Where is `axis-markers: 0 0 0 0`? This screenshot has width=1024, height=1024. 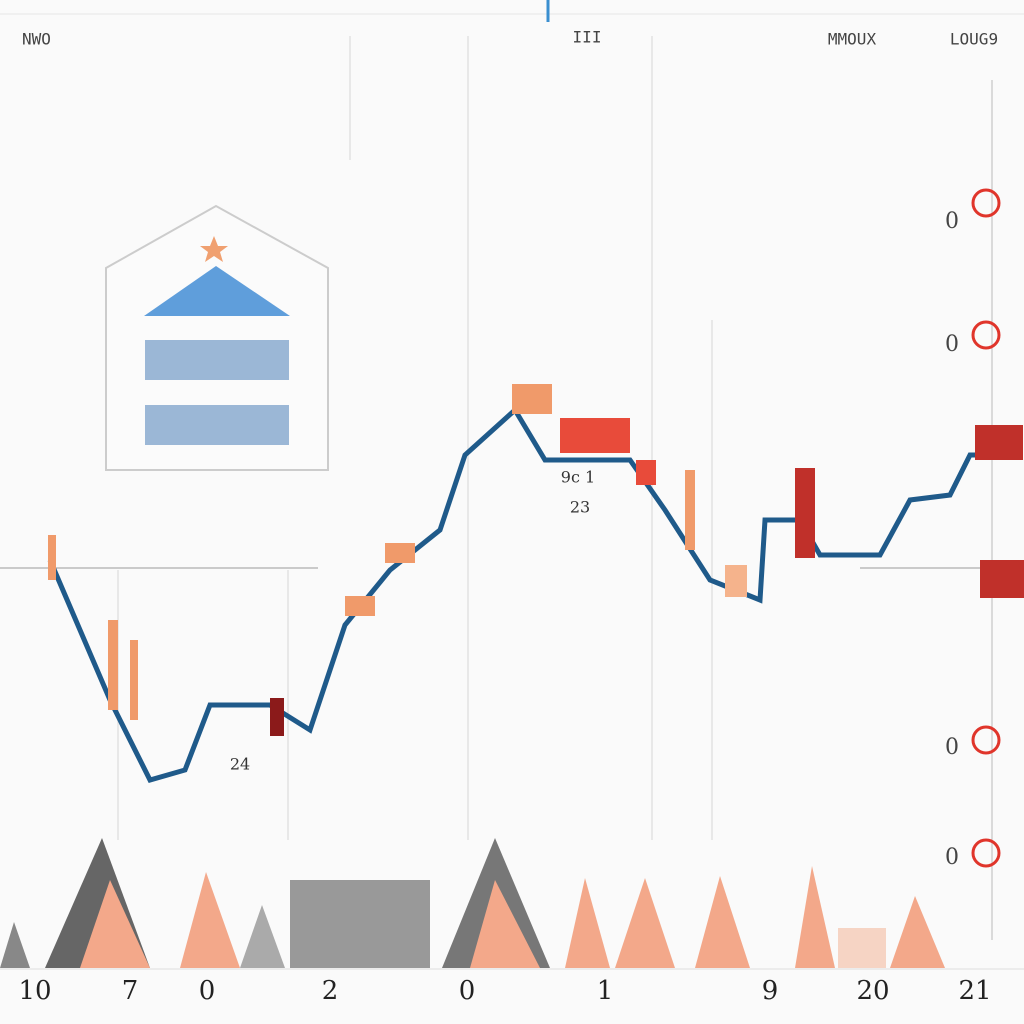
axis-markers: 0 0 0 0 is located at coordinates (973, 529).